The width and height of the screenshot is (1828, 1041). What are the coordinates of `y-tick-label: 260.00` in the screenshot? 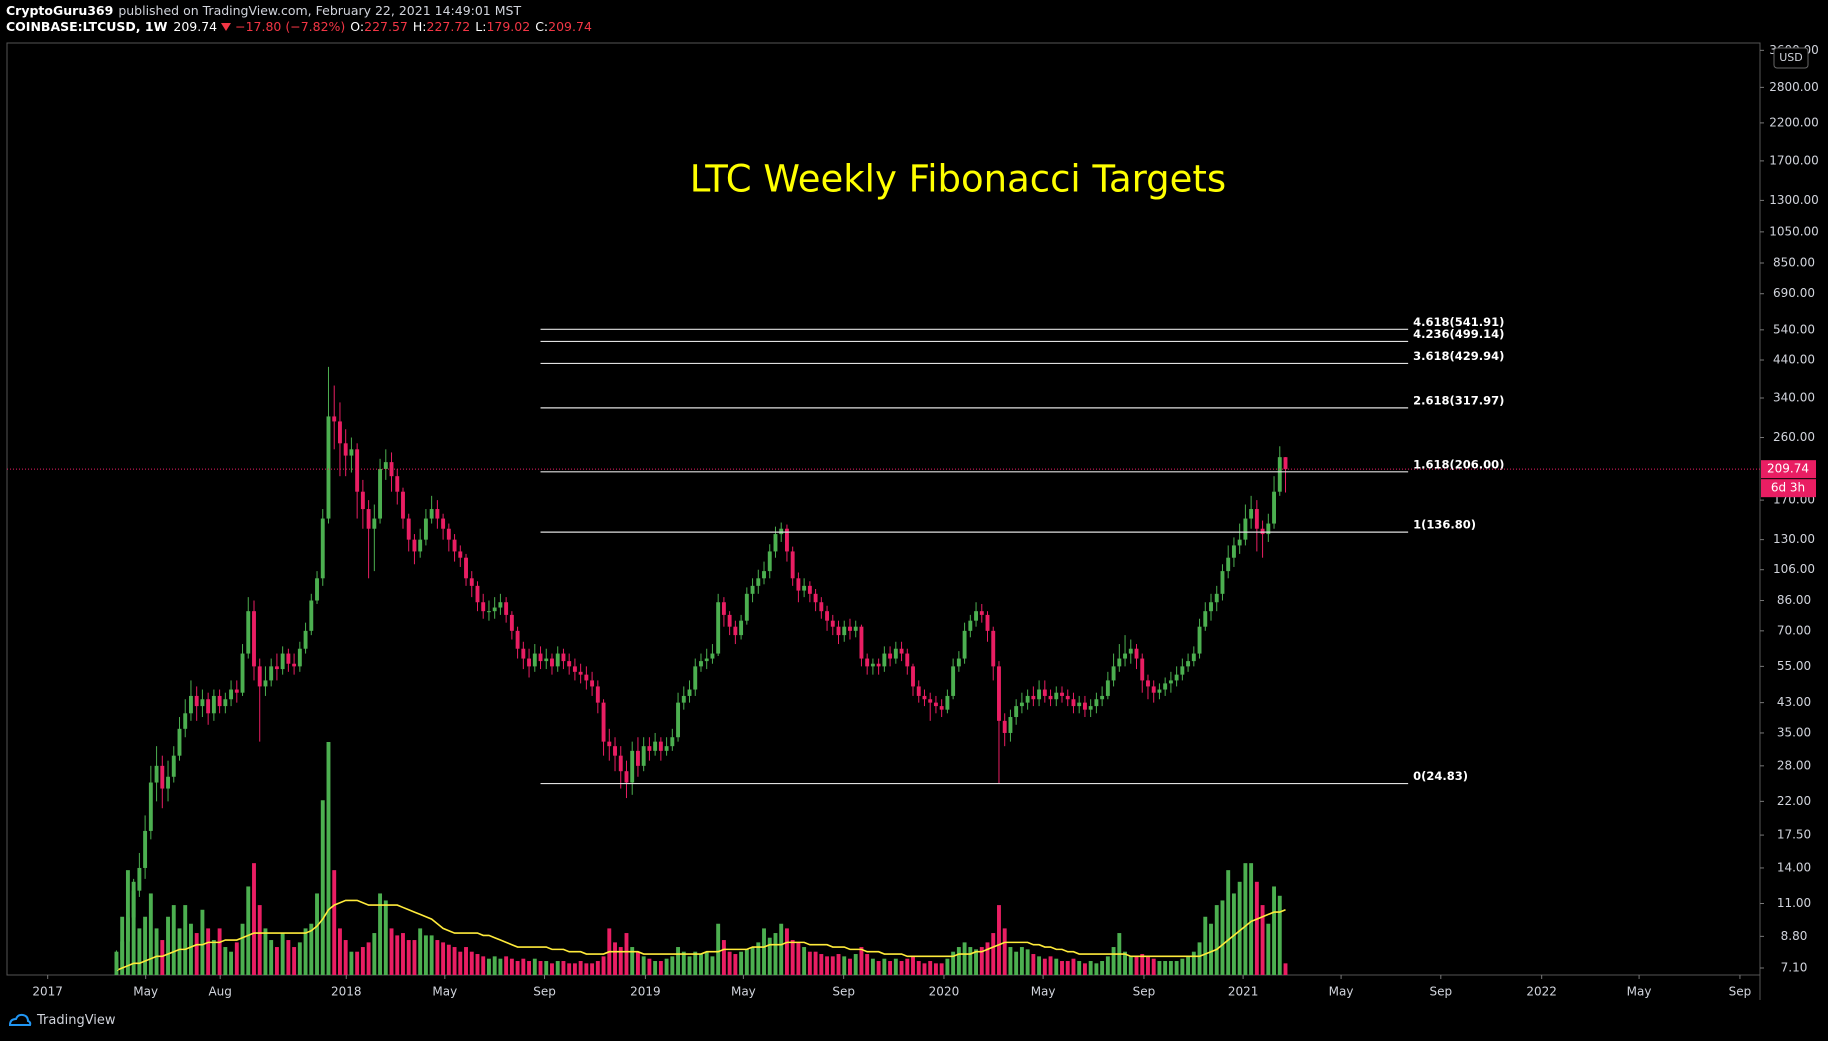 It's located at (1794, 437).